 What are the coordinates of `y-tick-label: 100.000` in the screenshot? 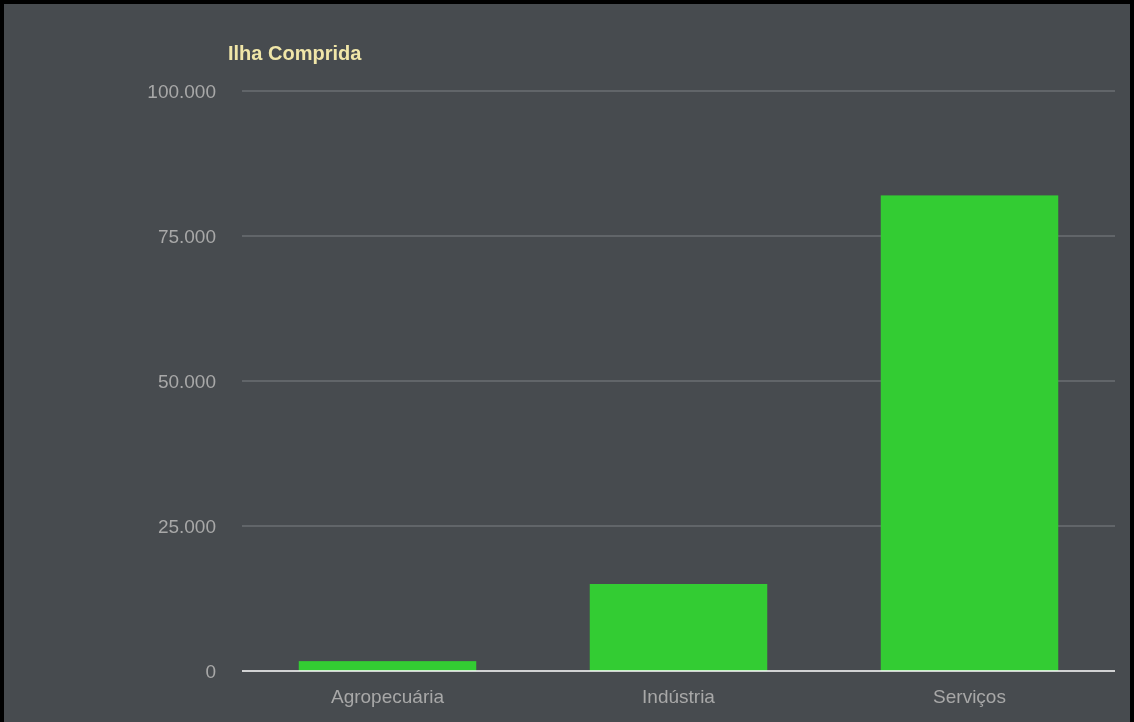 It's located at (181, 91).